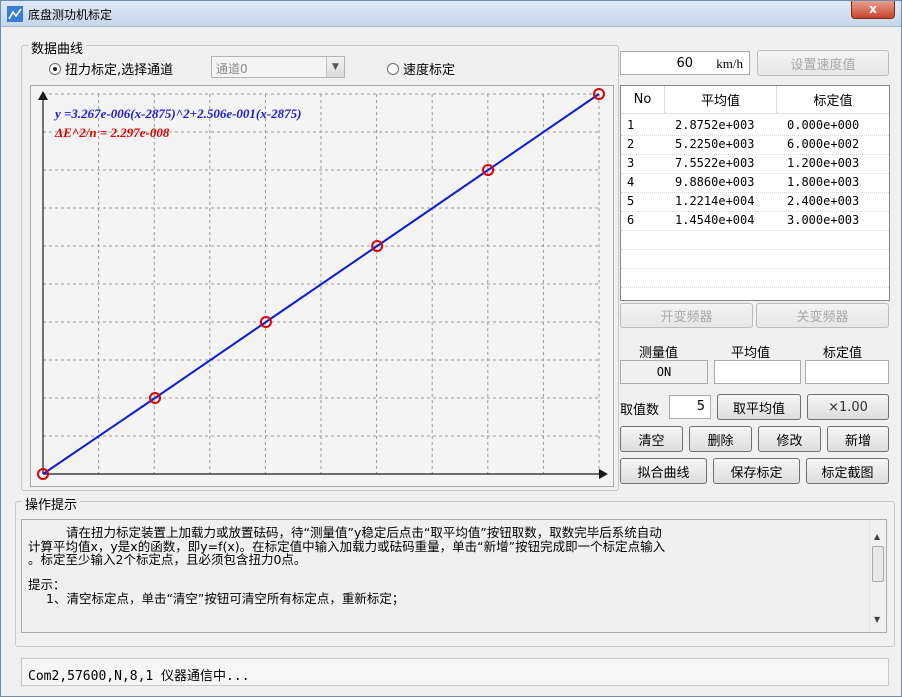  I want to click on measured-value-label: 测量值, so click(659, 353).